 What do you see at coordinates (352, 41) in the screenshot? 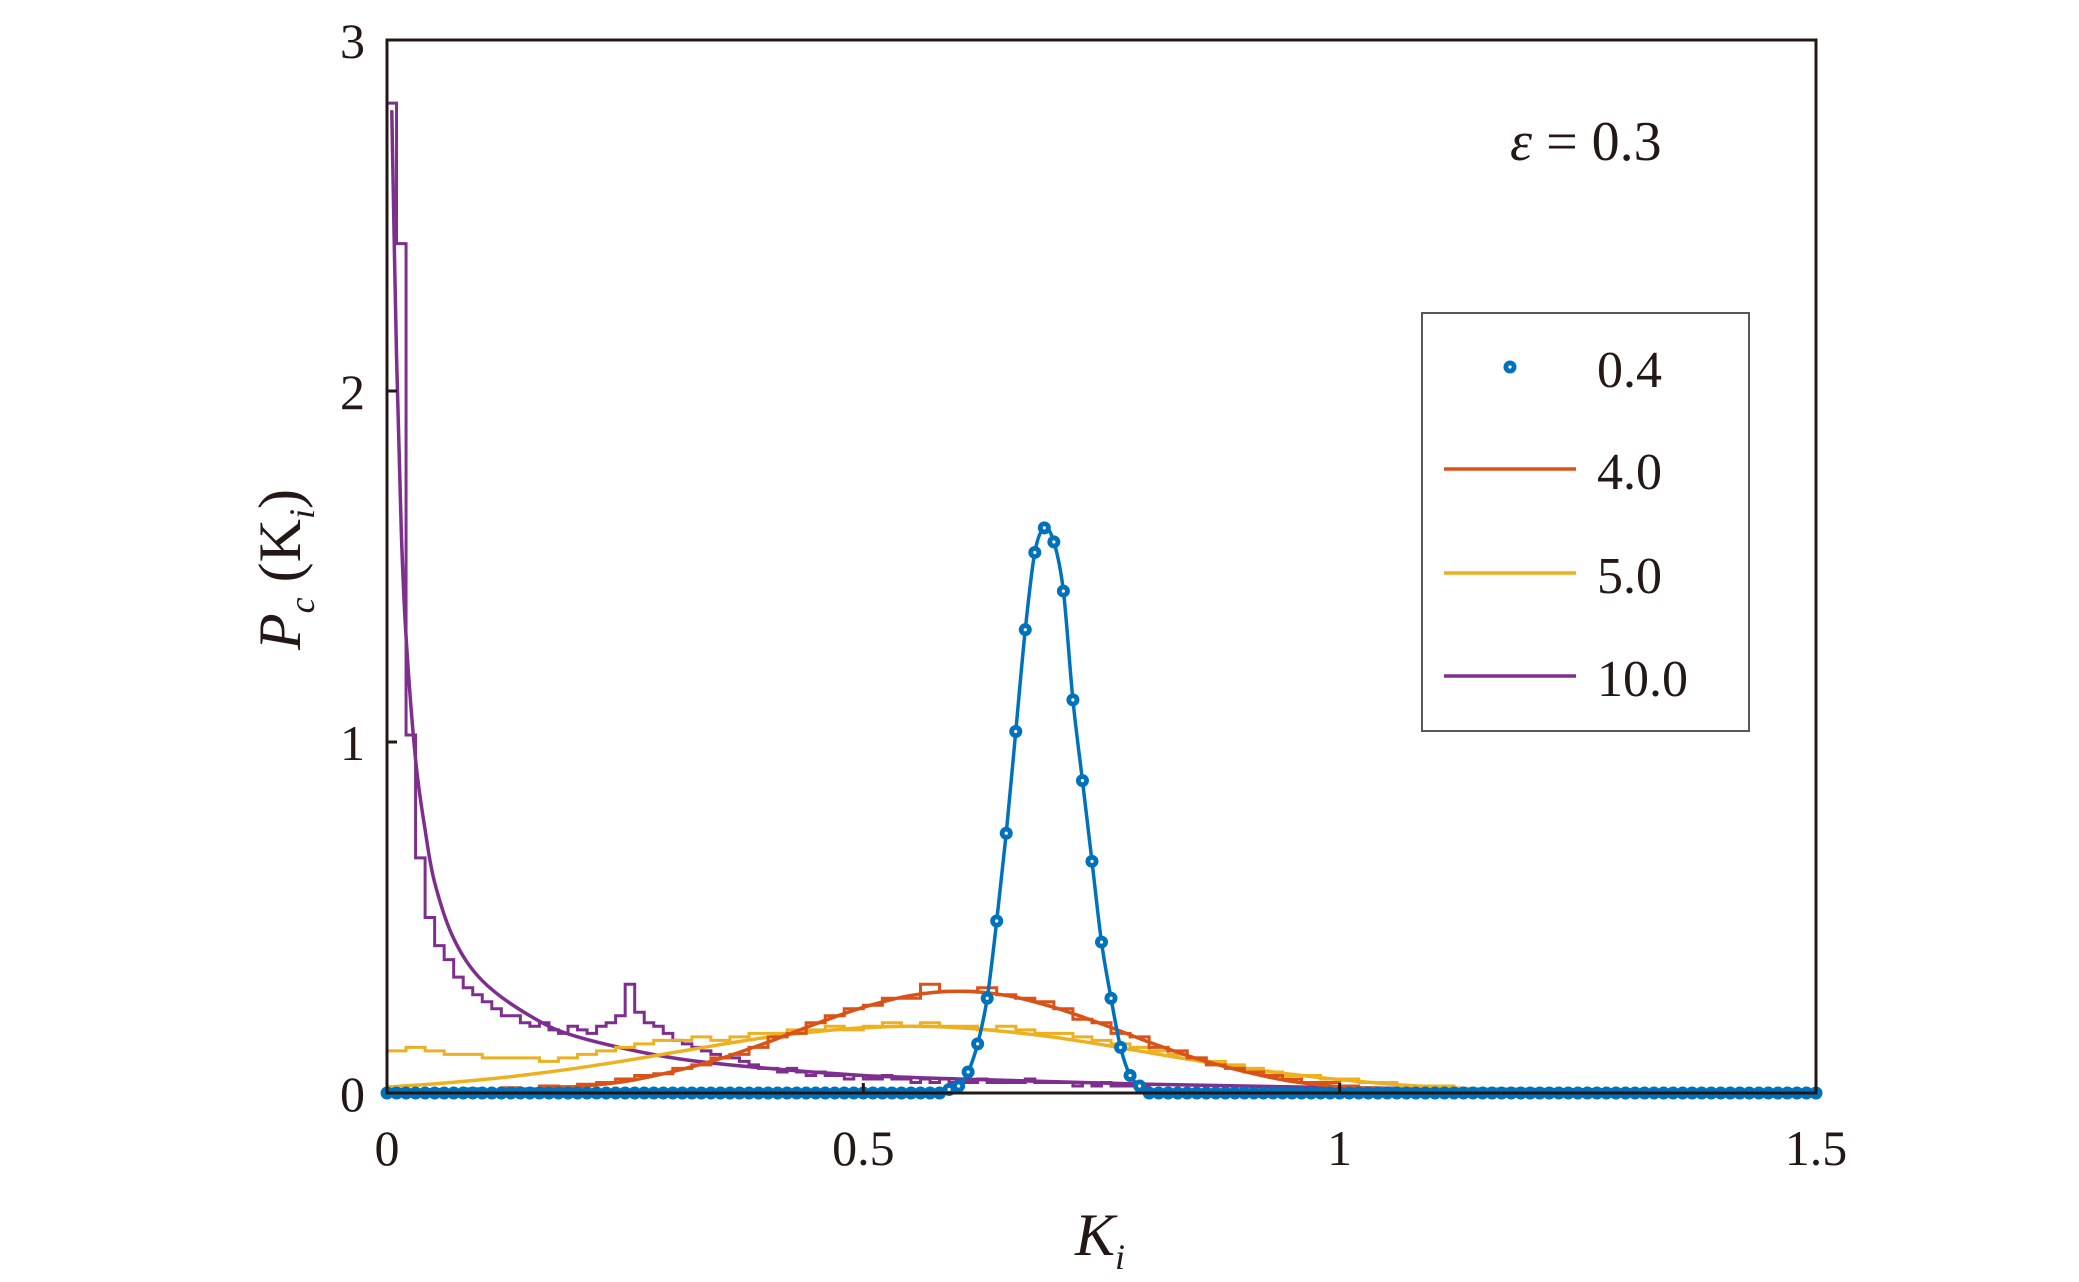
I see `y-tick-label: 3` at bounding box center [352, 41].